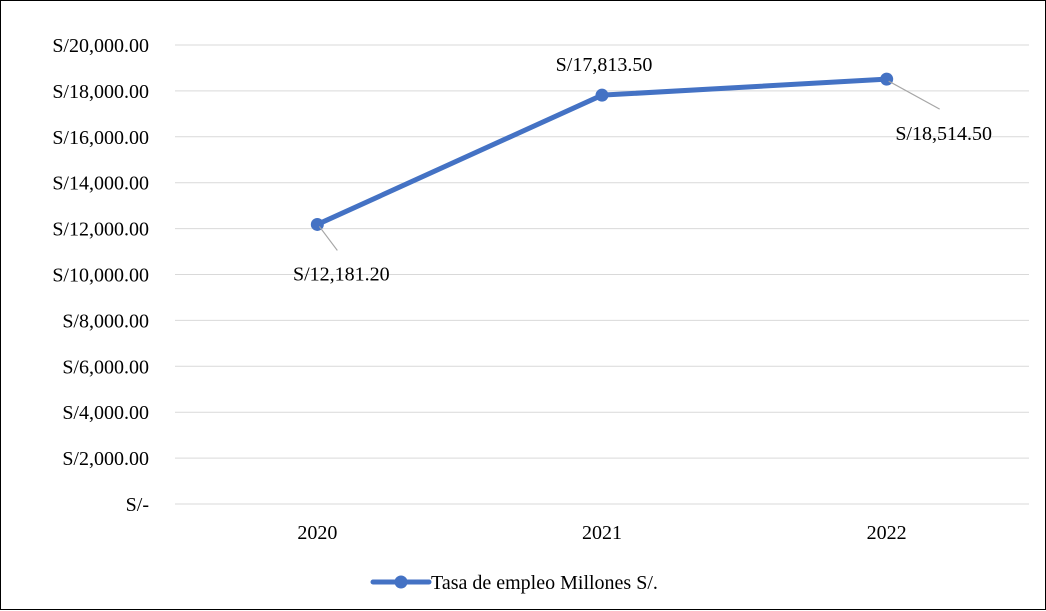 This screenshot has height=611, width=1046. I want to click on y-tick-label: S/8,000.00, so click(105, 321).